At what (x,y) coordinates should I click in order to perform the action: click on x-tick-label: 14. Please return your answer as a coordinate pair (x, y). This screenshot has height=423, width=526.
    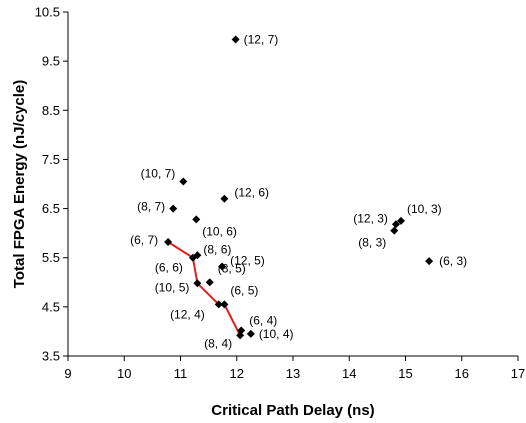
    Looking at the image, I should click on (349, 373).